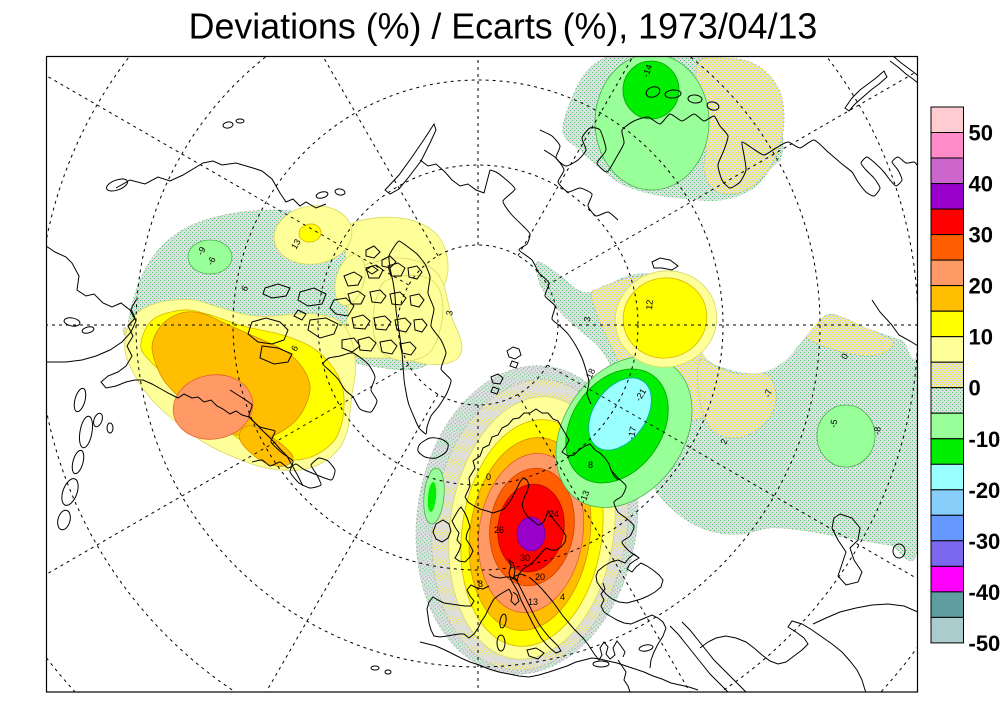 This screenshot has width=1000, height=726. I want to click on svg-text: -50, so click(984, 643).